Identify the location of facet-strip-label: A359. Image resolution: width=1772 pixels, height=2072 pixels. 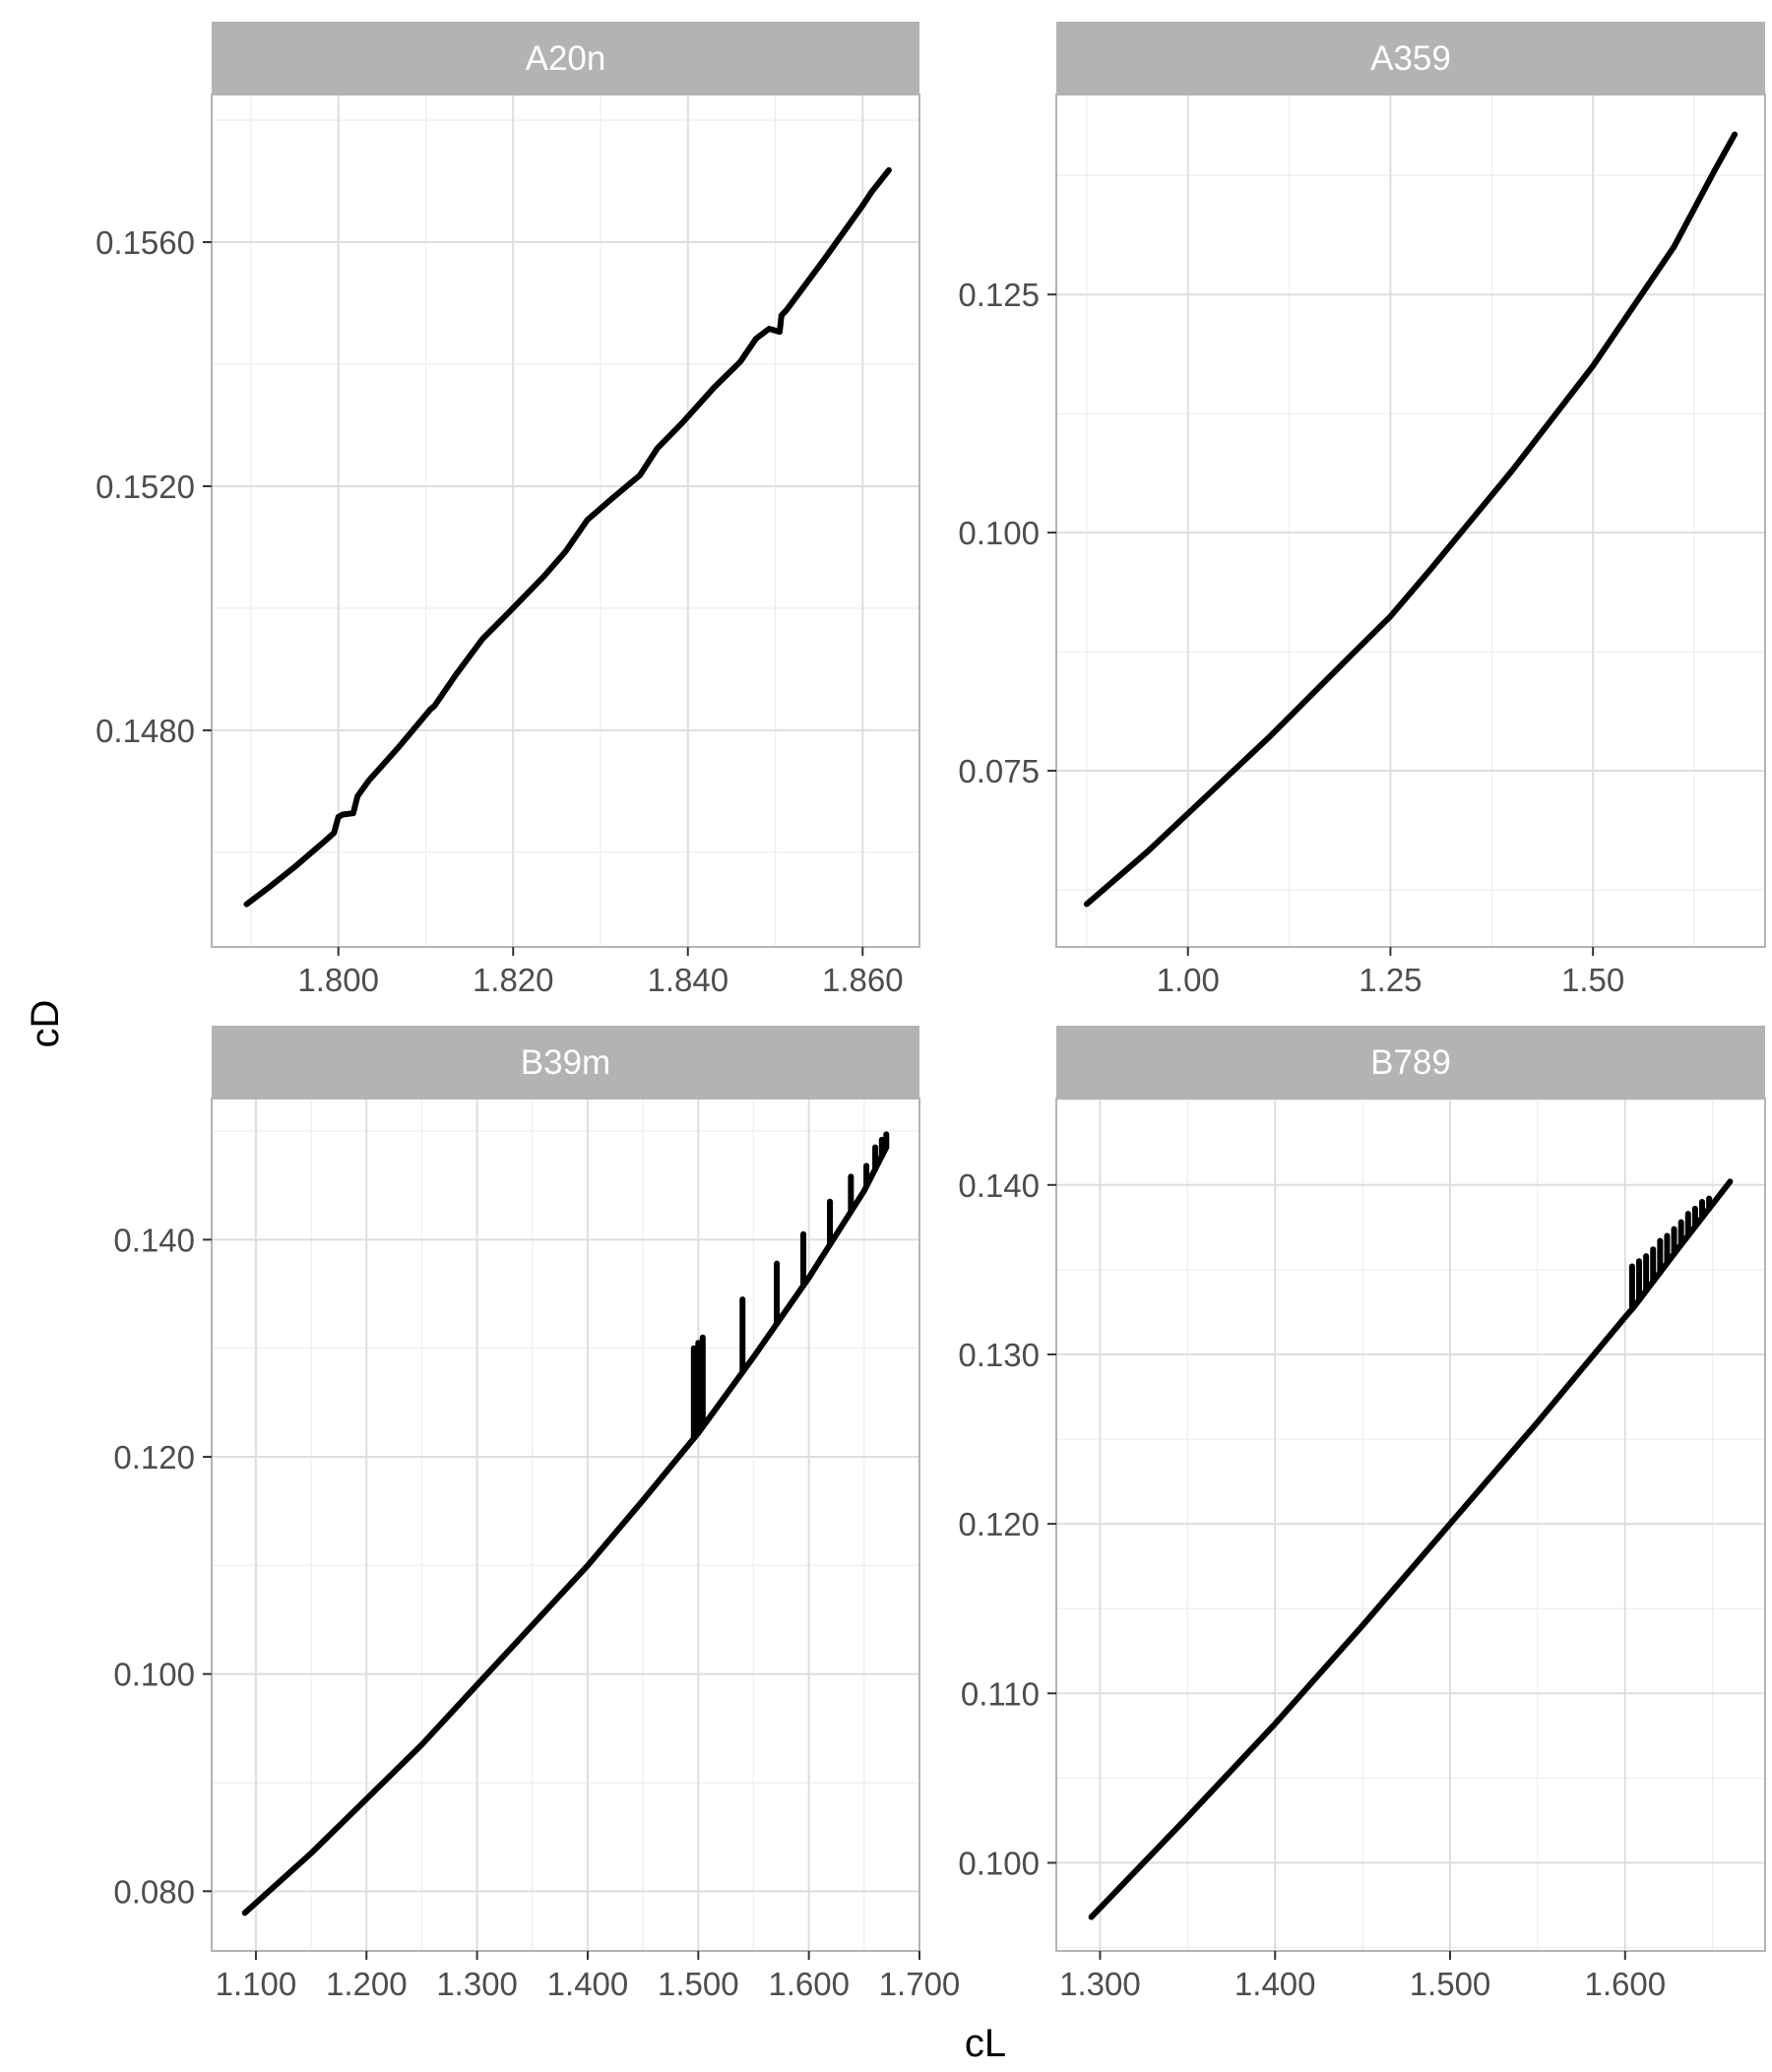
(1410, 59).